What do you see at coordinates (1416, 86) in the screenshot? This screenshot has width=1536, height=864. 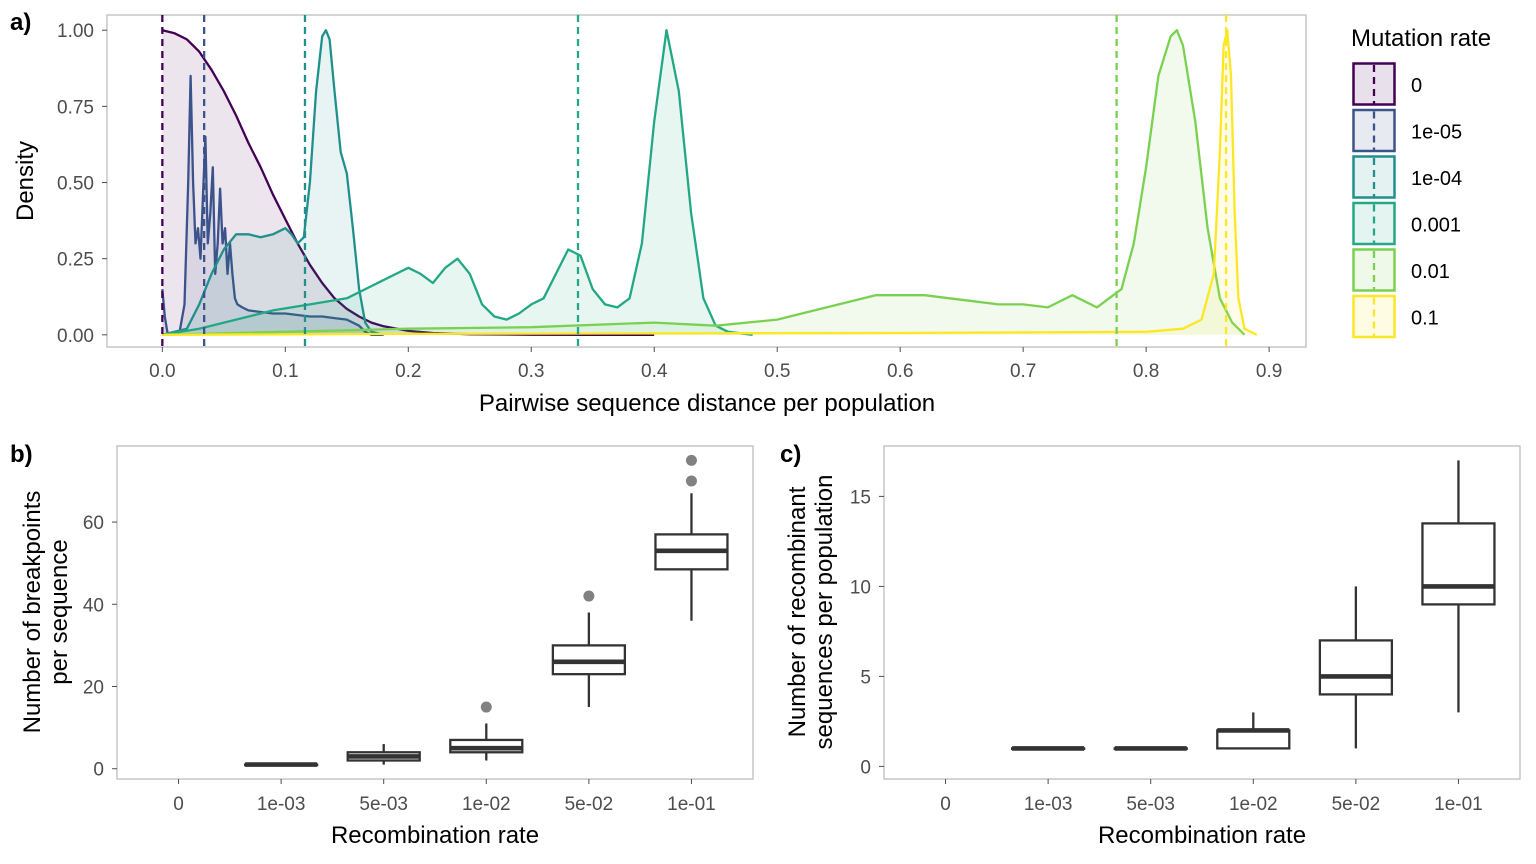 I see `legend-label: 0` at bounding box center [1416, 86].